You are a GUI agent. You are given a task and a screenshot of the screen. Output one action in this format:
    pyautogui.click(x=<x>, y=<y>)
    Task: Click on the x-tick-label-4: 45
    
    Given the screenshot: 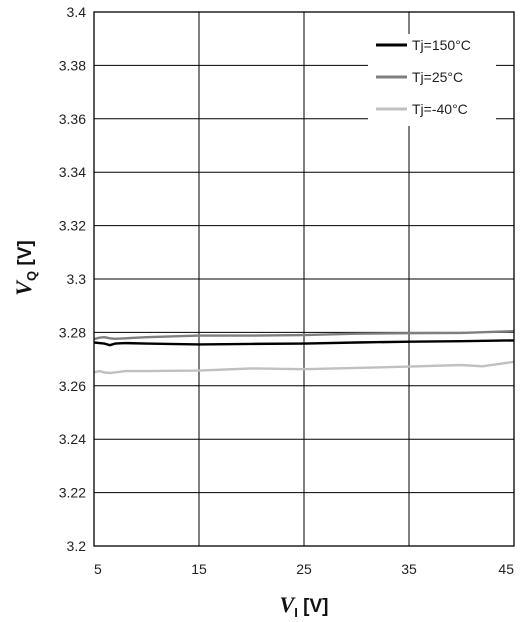 What is the action you would take?
    pyautogui.click(x=506, y=569)
    